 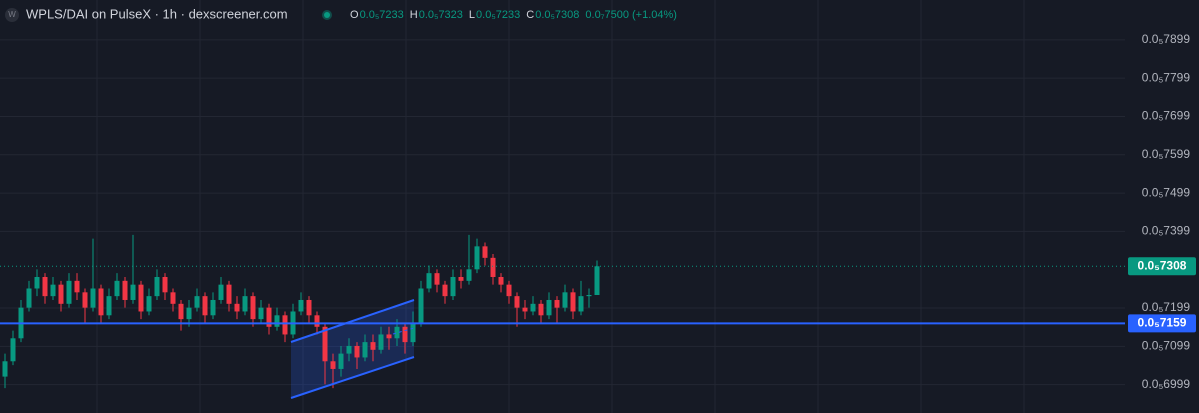 What do you see at coordinates (414, 15) in the screenshot?
I see `ohlc-key: H` at bounding box center [414, 15].